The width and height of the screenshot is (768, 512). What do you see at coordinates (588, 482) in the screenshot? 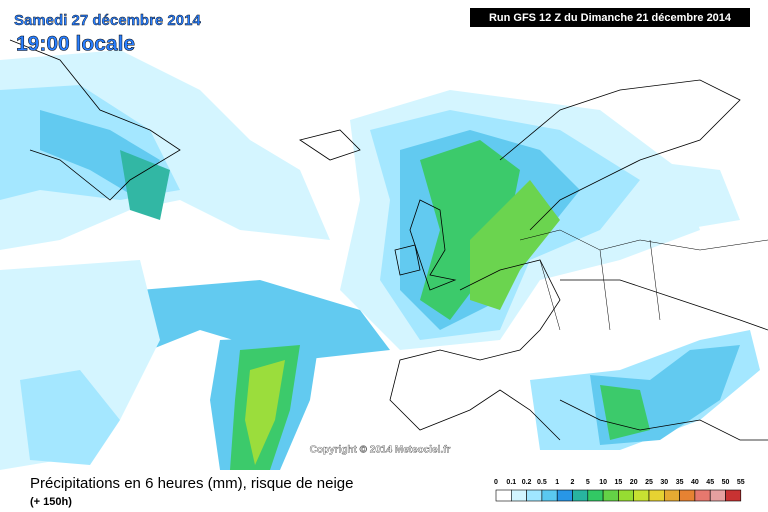
I see `legend-label: 5` at bounding box center [588, 482].